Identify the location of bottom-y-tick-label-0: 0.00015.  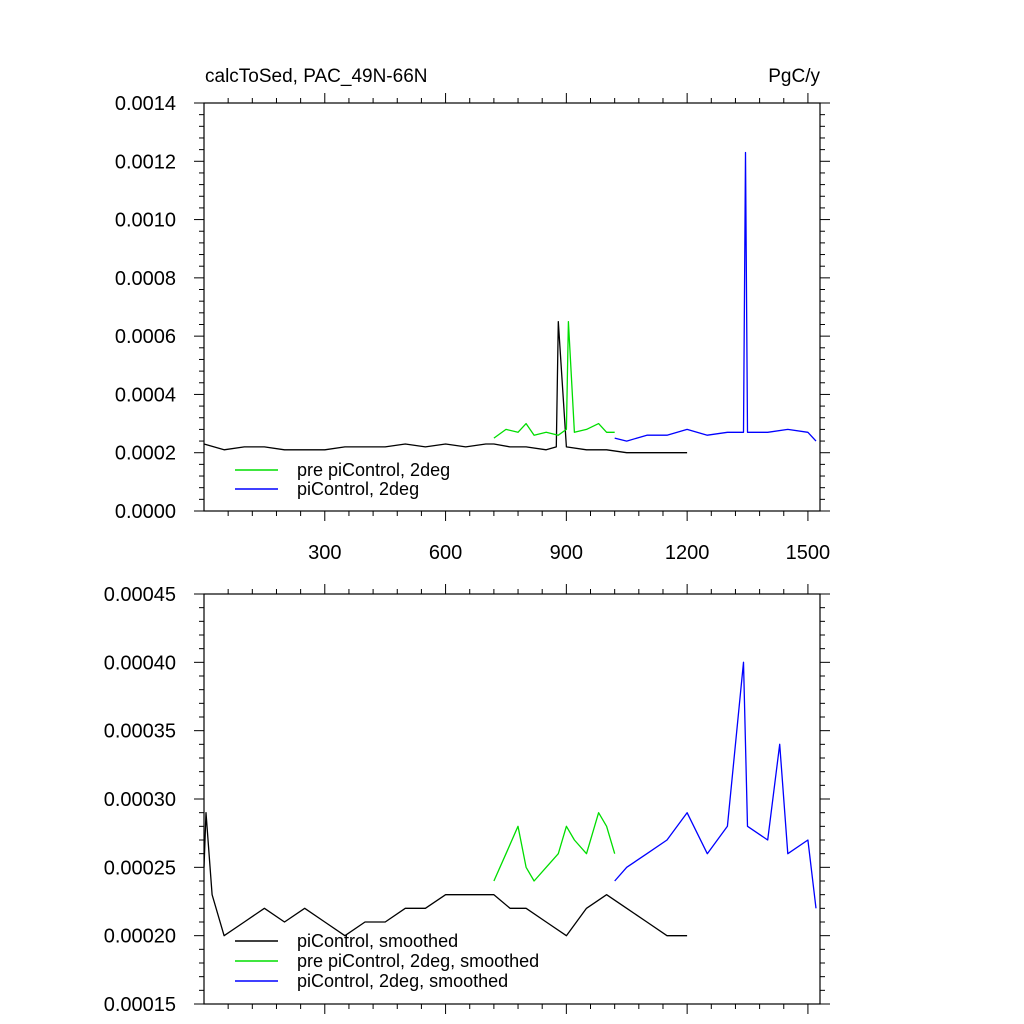
(140, 1005).